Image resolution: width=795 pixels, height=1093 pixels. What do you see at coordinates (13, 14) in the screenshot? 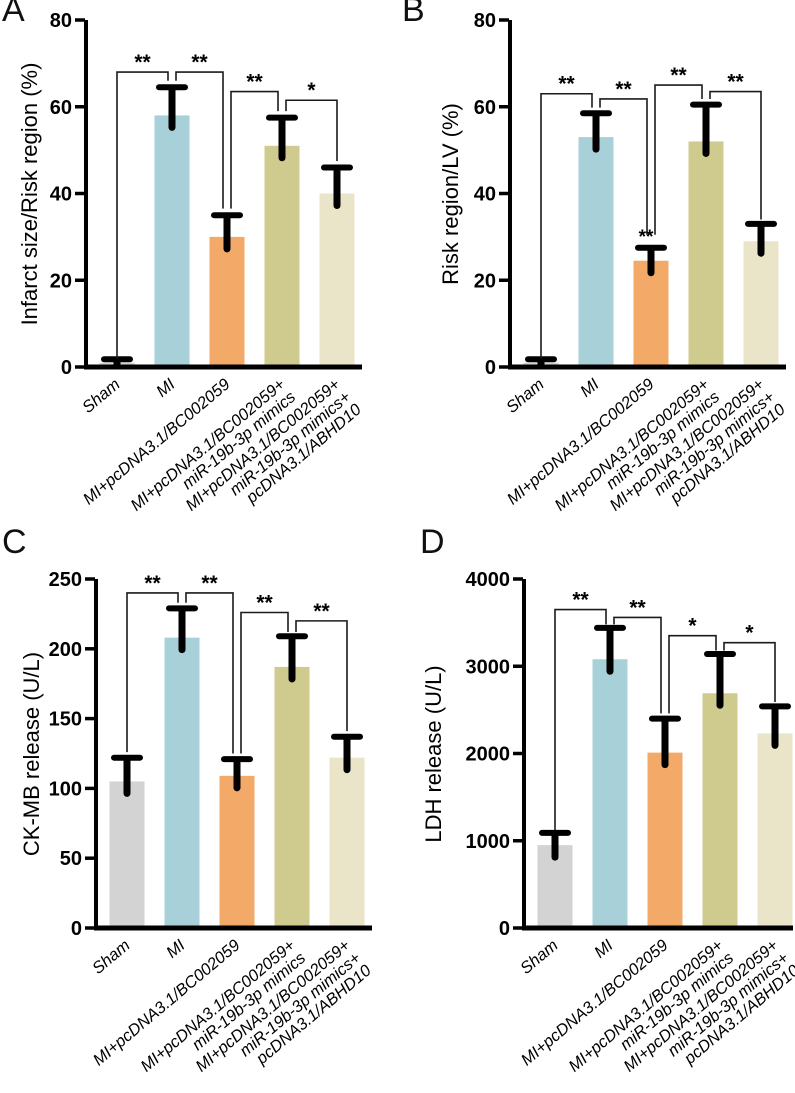
I see `panel-a-label: A` at bounding box center [13, 14].